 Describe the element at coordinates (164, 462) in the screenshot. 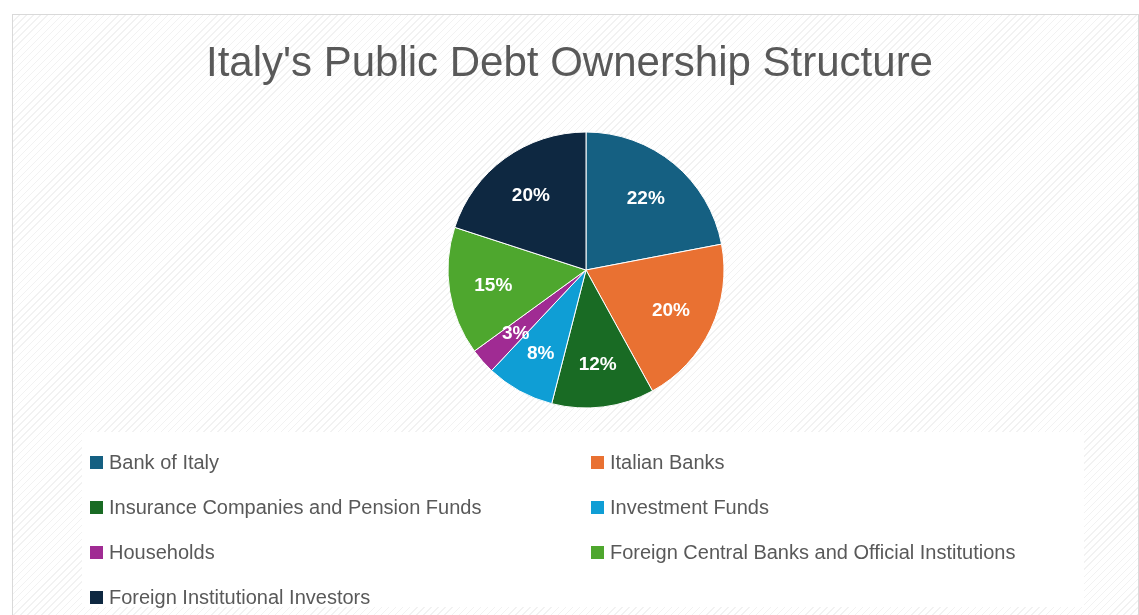

I see `legend-label: Bank of Italy` at that location.